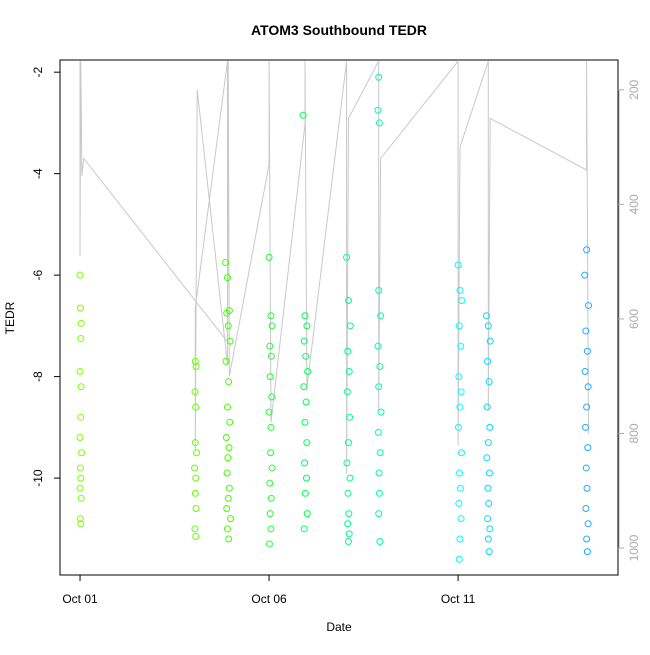  What do you see at coordinates (634, 319) in the screenshot?
I see `y2-tick-label: 600` at bounding box center [634, 319].